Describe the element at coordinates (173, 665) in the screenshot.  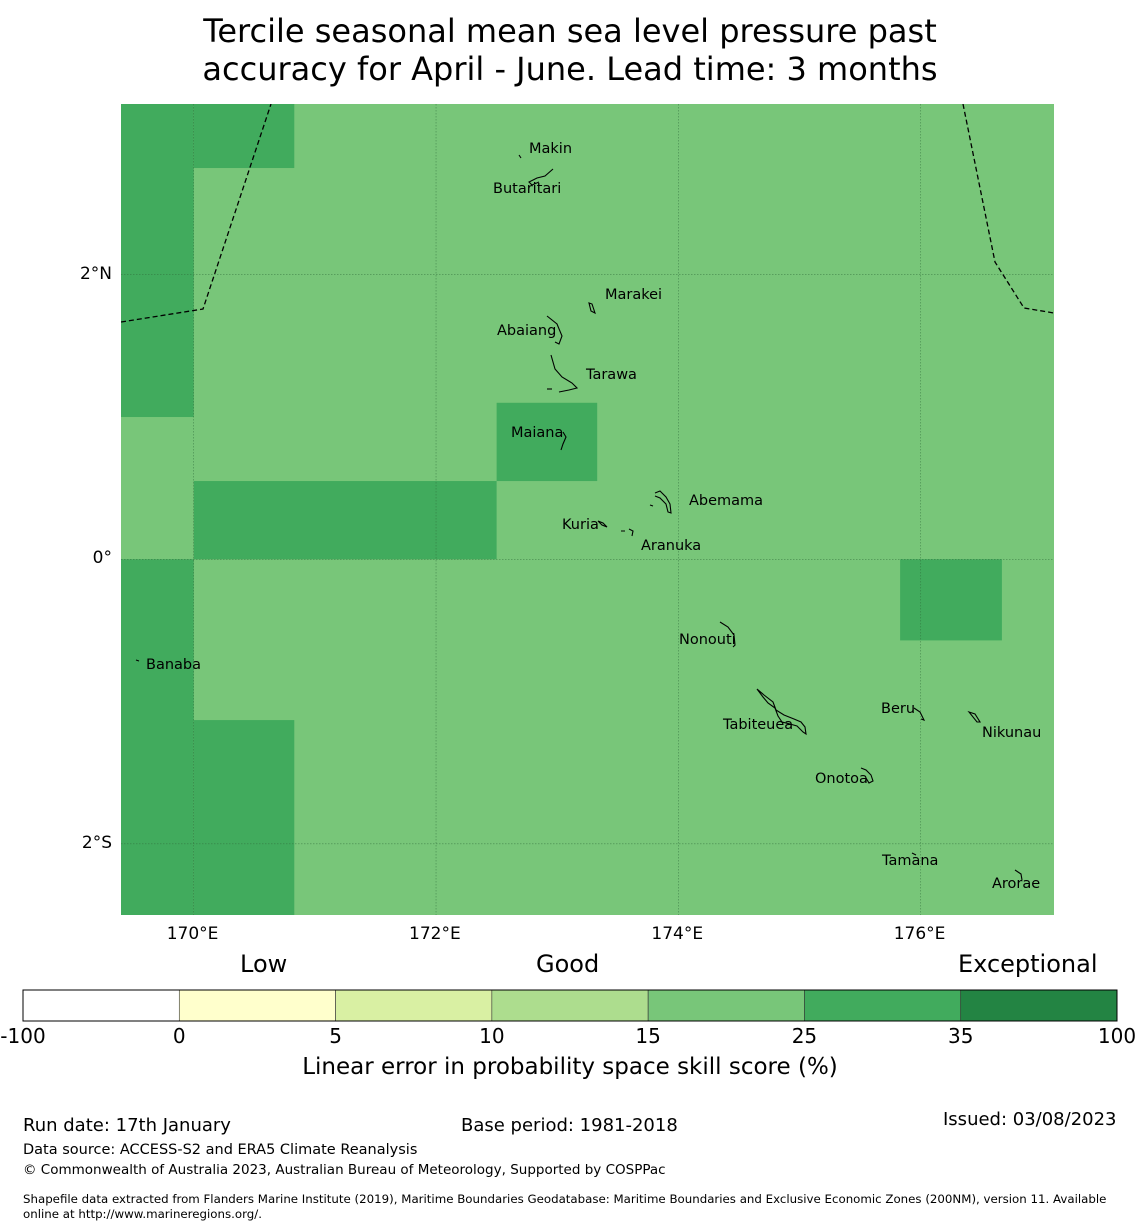
I see `island-label: Banaba` at that location.